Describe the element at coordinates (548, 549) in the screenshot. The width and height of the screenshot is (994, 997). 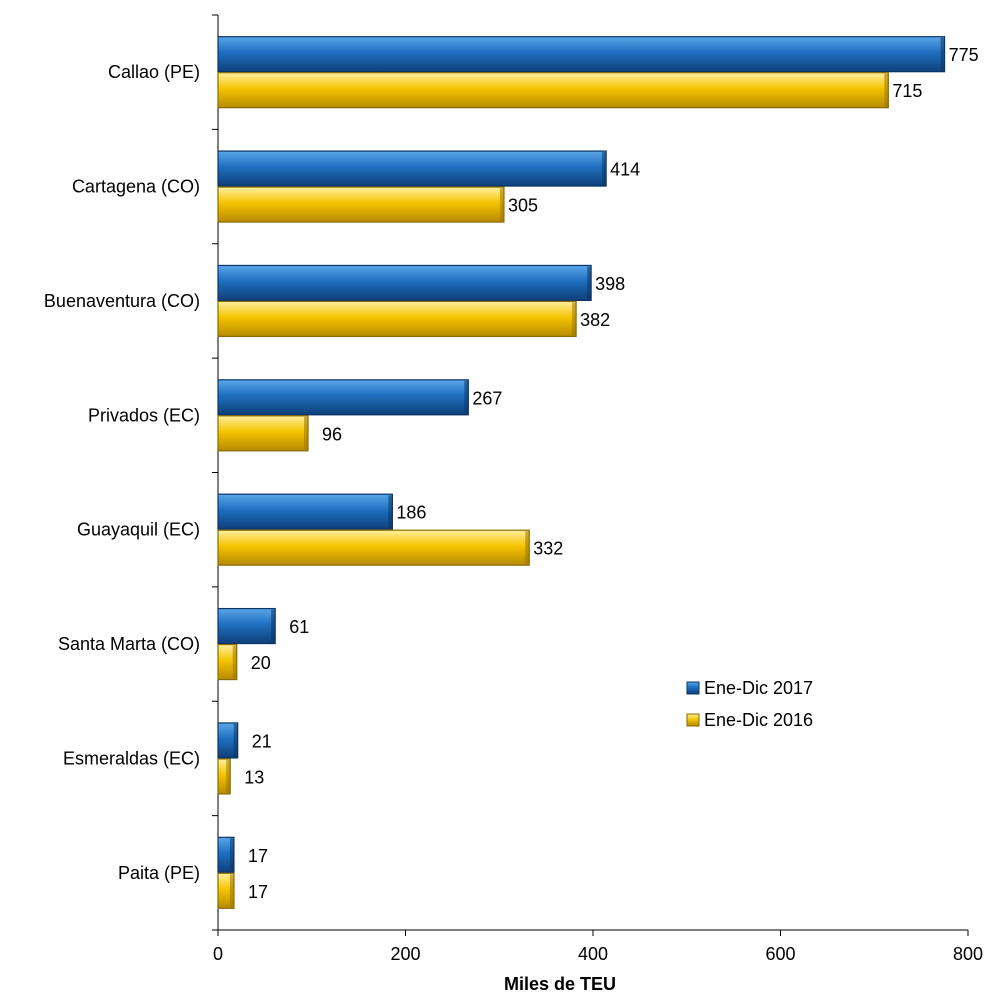
I see `data-label: 332` at that location.